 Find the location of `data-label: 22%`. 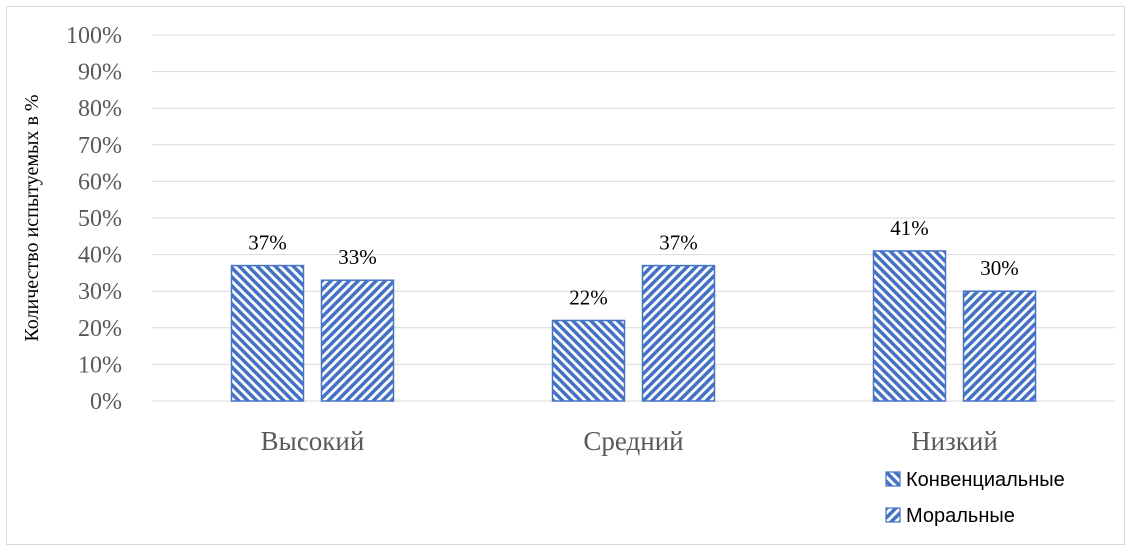

data-label: 22% is located at coordinates (588, 297).